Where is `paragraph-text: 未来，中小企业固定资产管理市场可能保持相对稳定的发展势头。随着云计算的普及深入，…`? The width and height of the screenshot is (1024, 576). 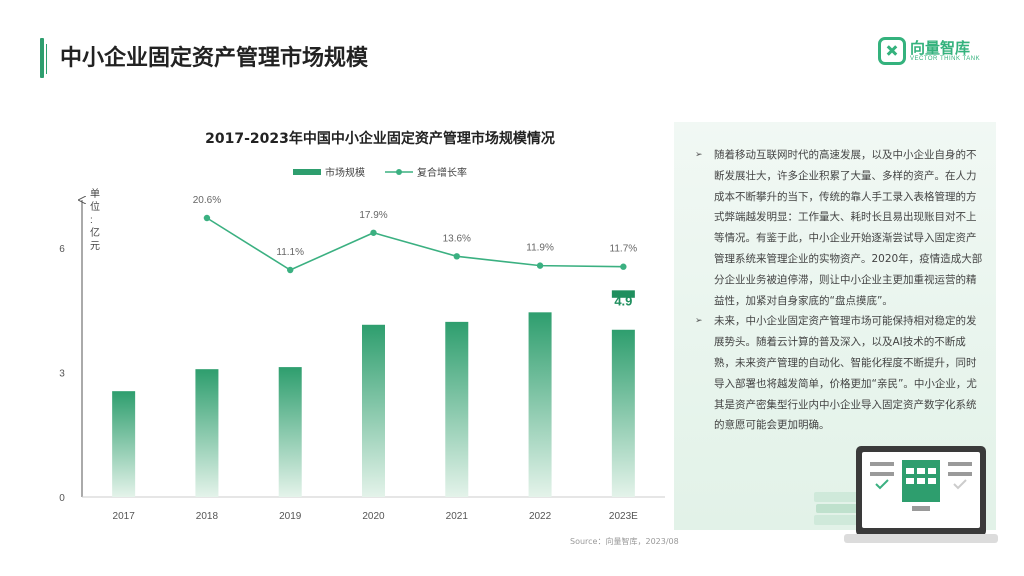 paragraph-text: 未来，中小企业固定资产管理市场可能保持相对稳定的发展势头。随着云计算的普及深入，… is located at coordinates (845, 373).